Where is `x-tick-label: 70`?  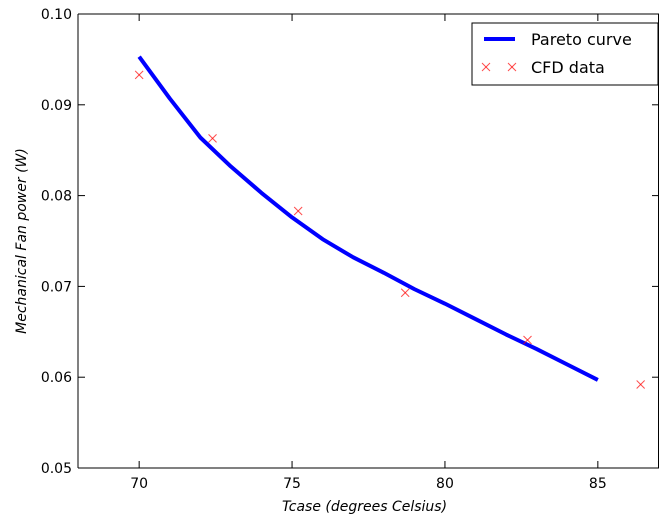
x-tick-label: 70 is located at coordinates (139, 484).